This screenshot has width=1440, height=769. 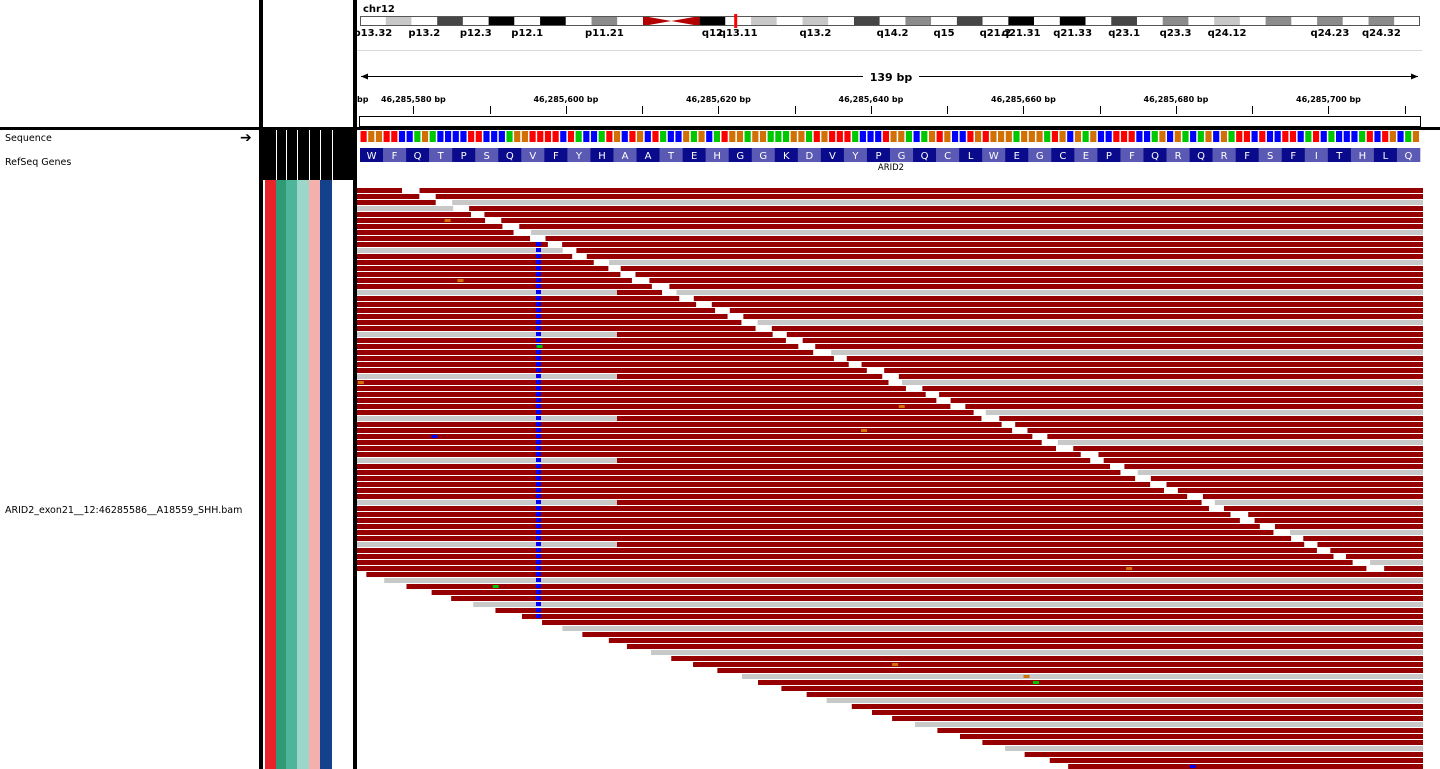 What do you see at coordinates (28, 138) in the screenshot?
I see `sequence-track-name: Sequence` at bounding box center [28, 138].